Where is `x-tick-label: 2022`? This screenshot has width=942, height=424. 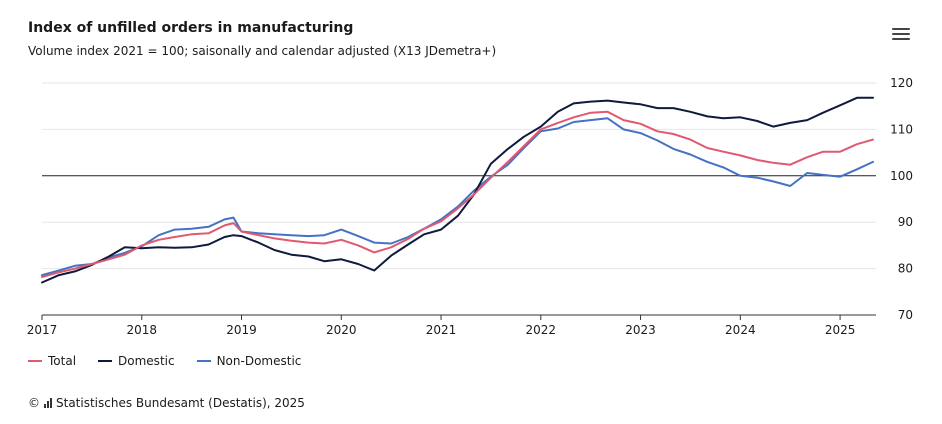 x-tick-label: 2022 is located at coordinates (541, 330).